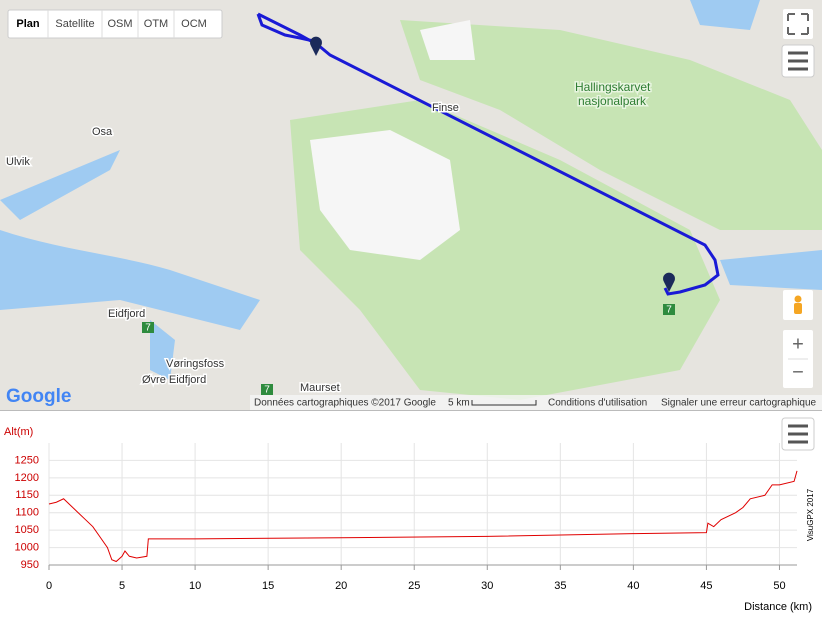 This screenshot has height=622, width=822. I want to click on place-label: Øvre Eidfjord, so click(174, 380).